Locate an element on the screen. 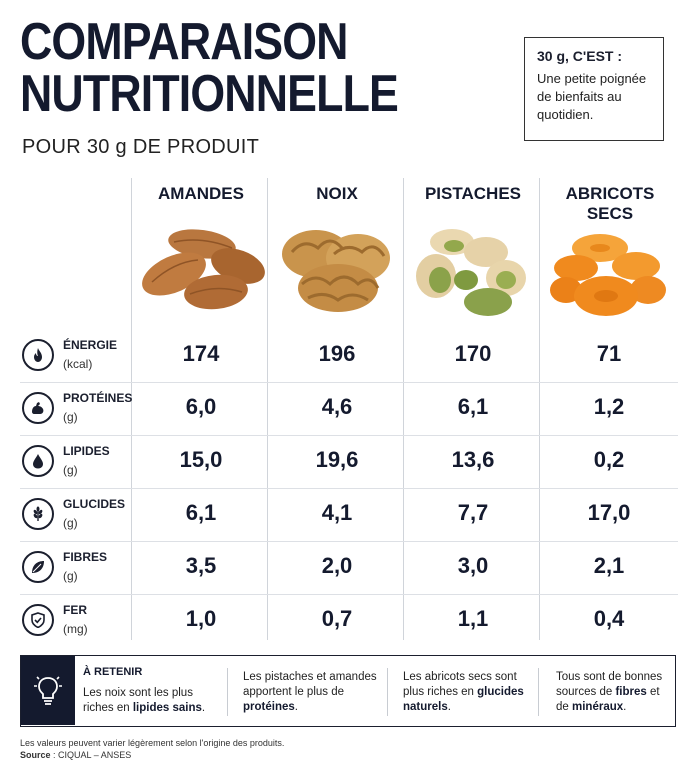 The image size is (698, 768). nutrient-row-fer: FER (mg) 1,0 0,7 1,1 0,4 is located at coordinates (349, 621).